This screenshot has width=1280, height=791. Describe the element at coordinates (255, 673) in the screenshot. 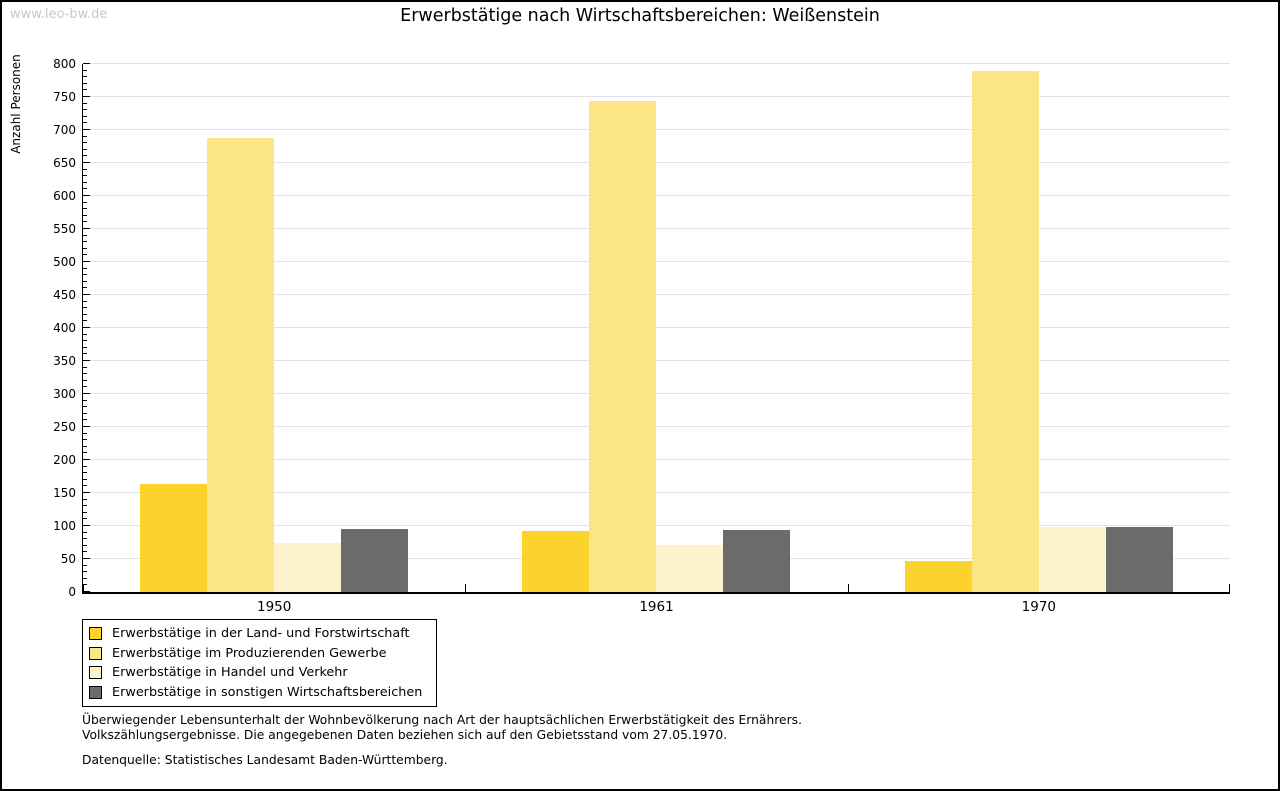

I see `legend-item: Erwerbstätige in Handel und Verkehr` at that location.